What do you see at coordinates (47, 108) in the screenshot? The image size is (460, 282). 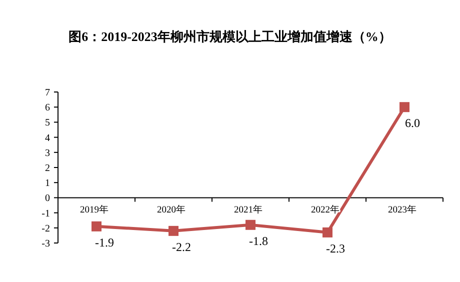 I see `y-tick-label: 6` at bounding box center [47, 108].